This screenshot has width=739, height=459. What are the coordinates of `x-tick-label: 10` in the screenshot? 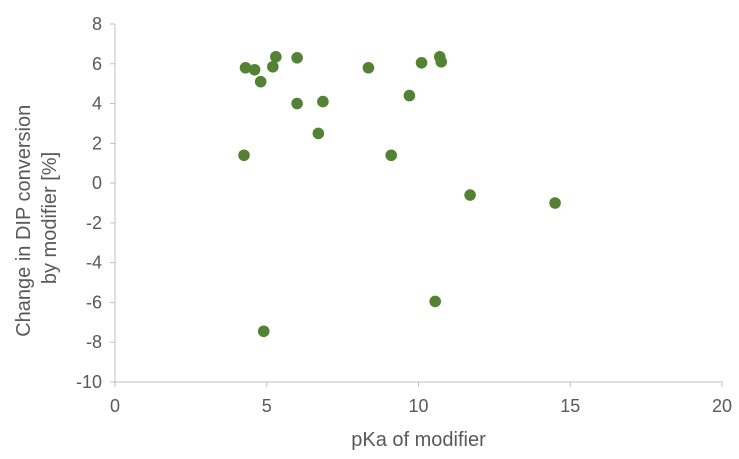 It's located at (418, 406).